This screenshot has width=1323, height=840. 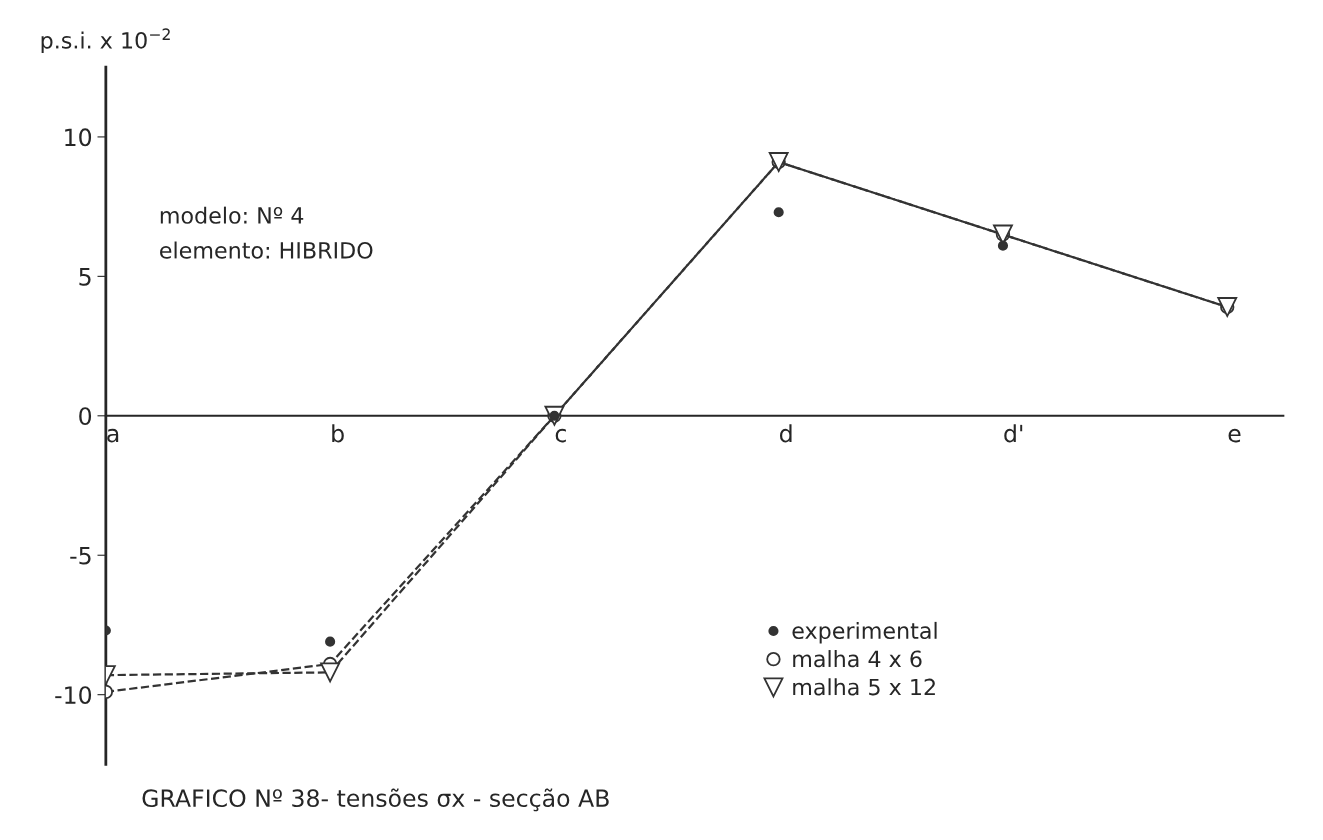 What do you see at coordinates (85, 416) in the screenshot?
I see `y-tick-label: 0` at bounding box center [85, 416].